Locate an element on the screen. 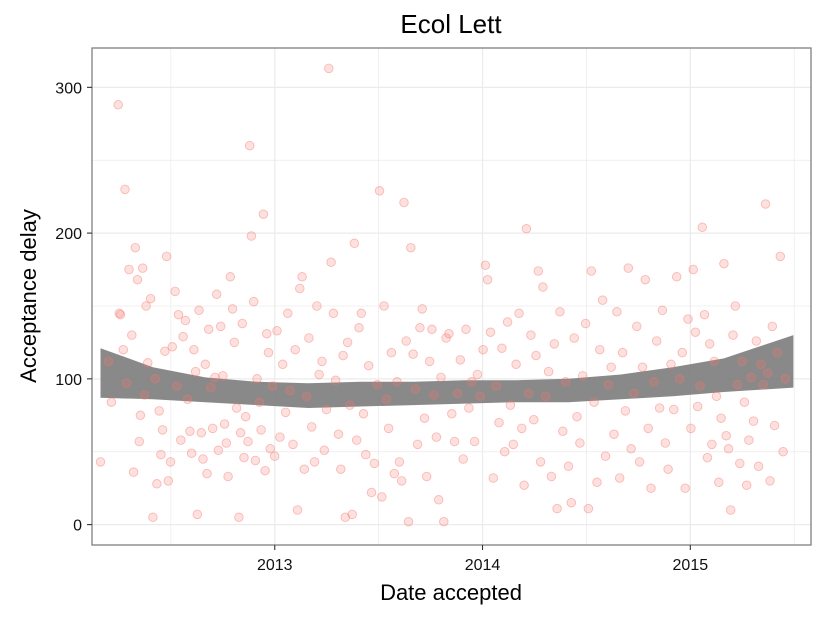 This screenshot has height=618, width=825. y-tick-label: 200 is located at coordinates (68, 234).